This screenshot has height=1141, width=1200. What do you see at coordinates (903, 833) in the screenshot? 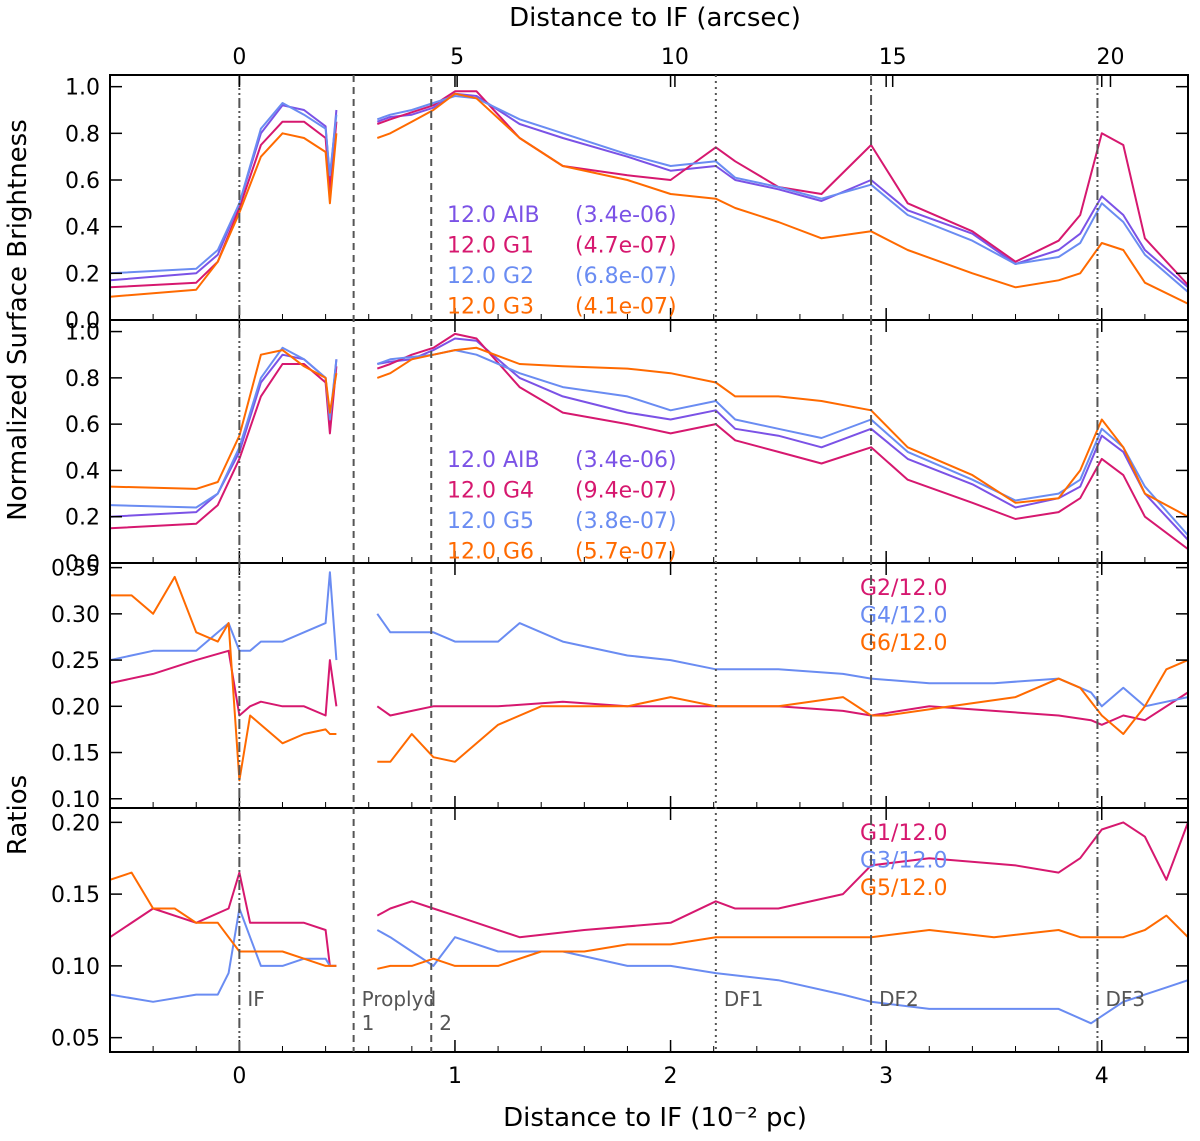
I see `legend-name: G1/12.0` at bounding box center [903, 833].